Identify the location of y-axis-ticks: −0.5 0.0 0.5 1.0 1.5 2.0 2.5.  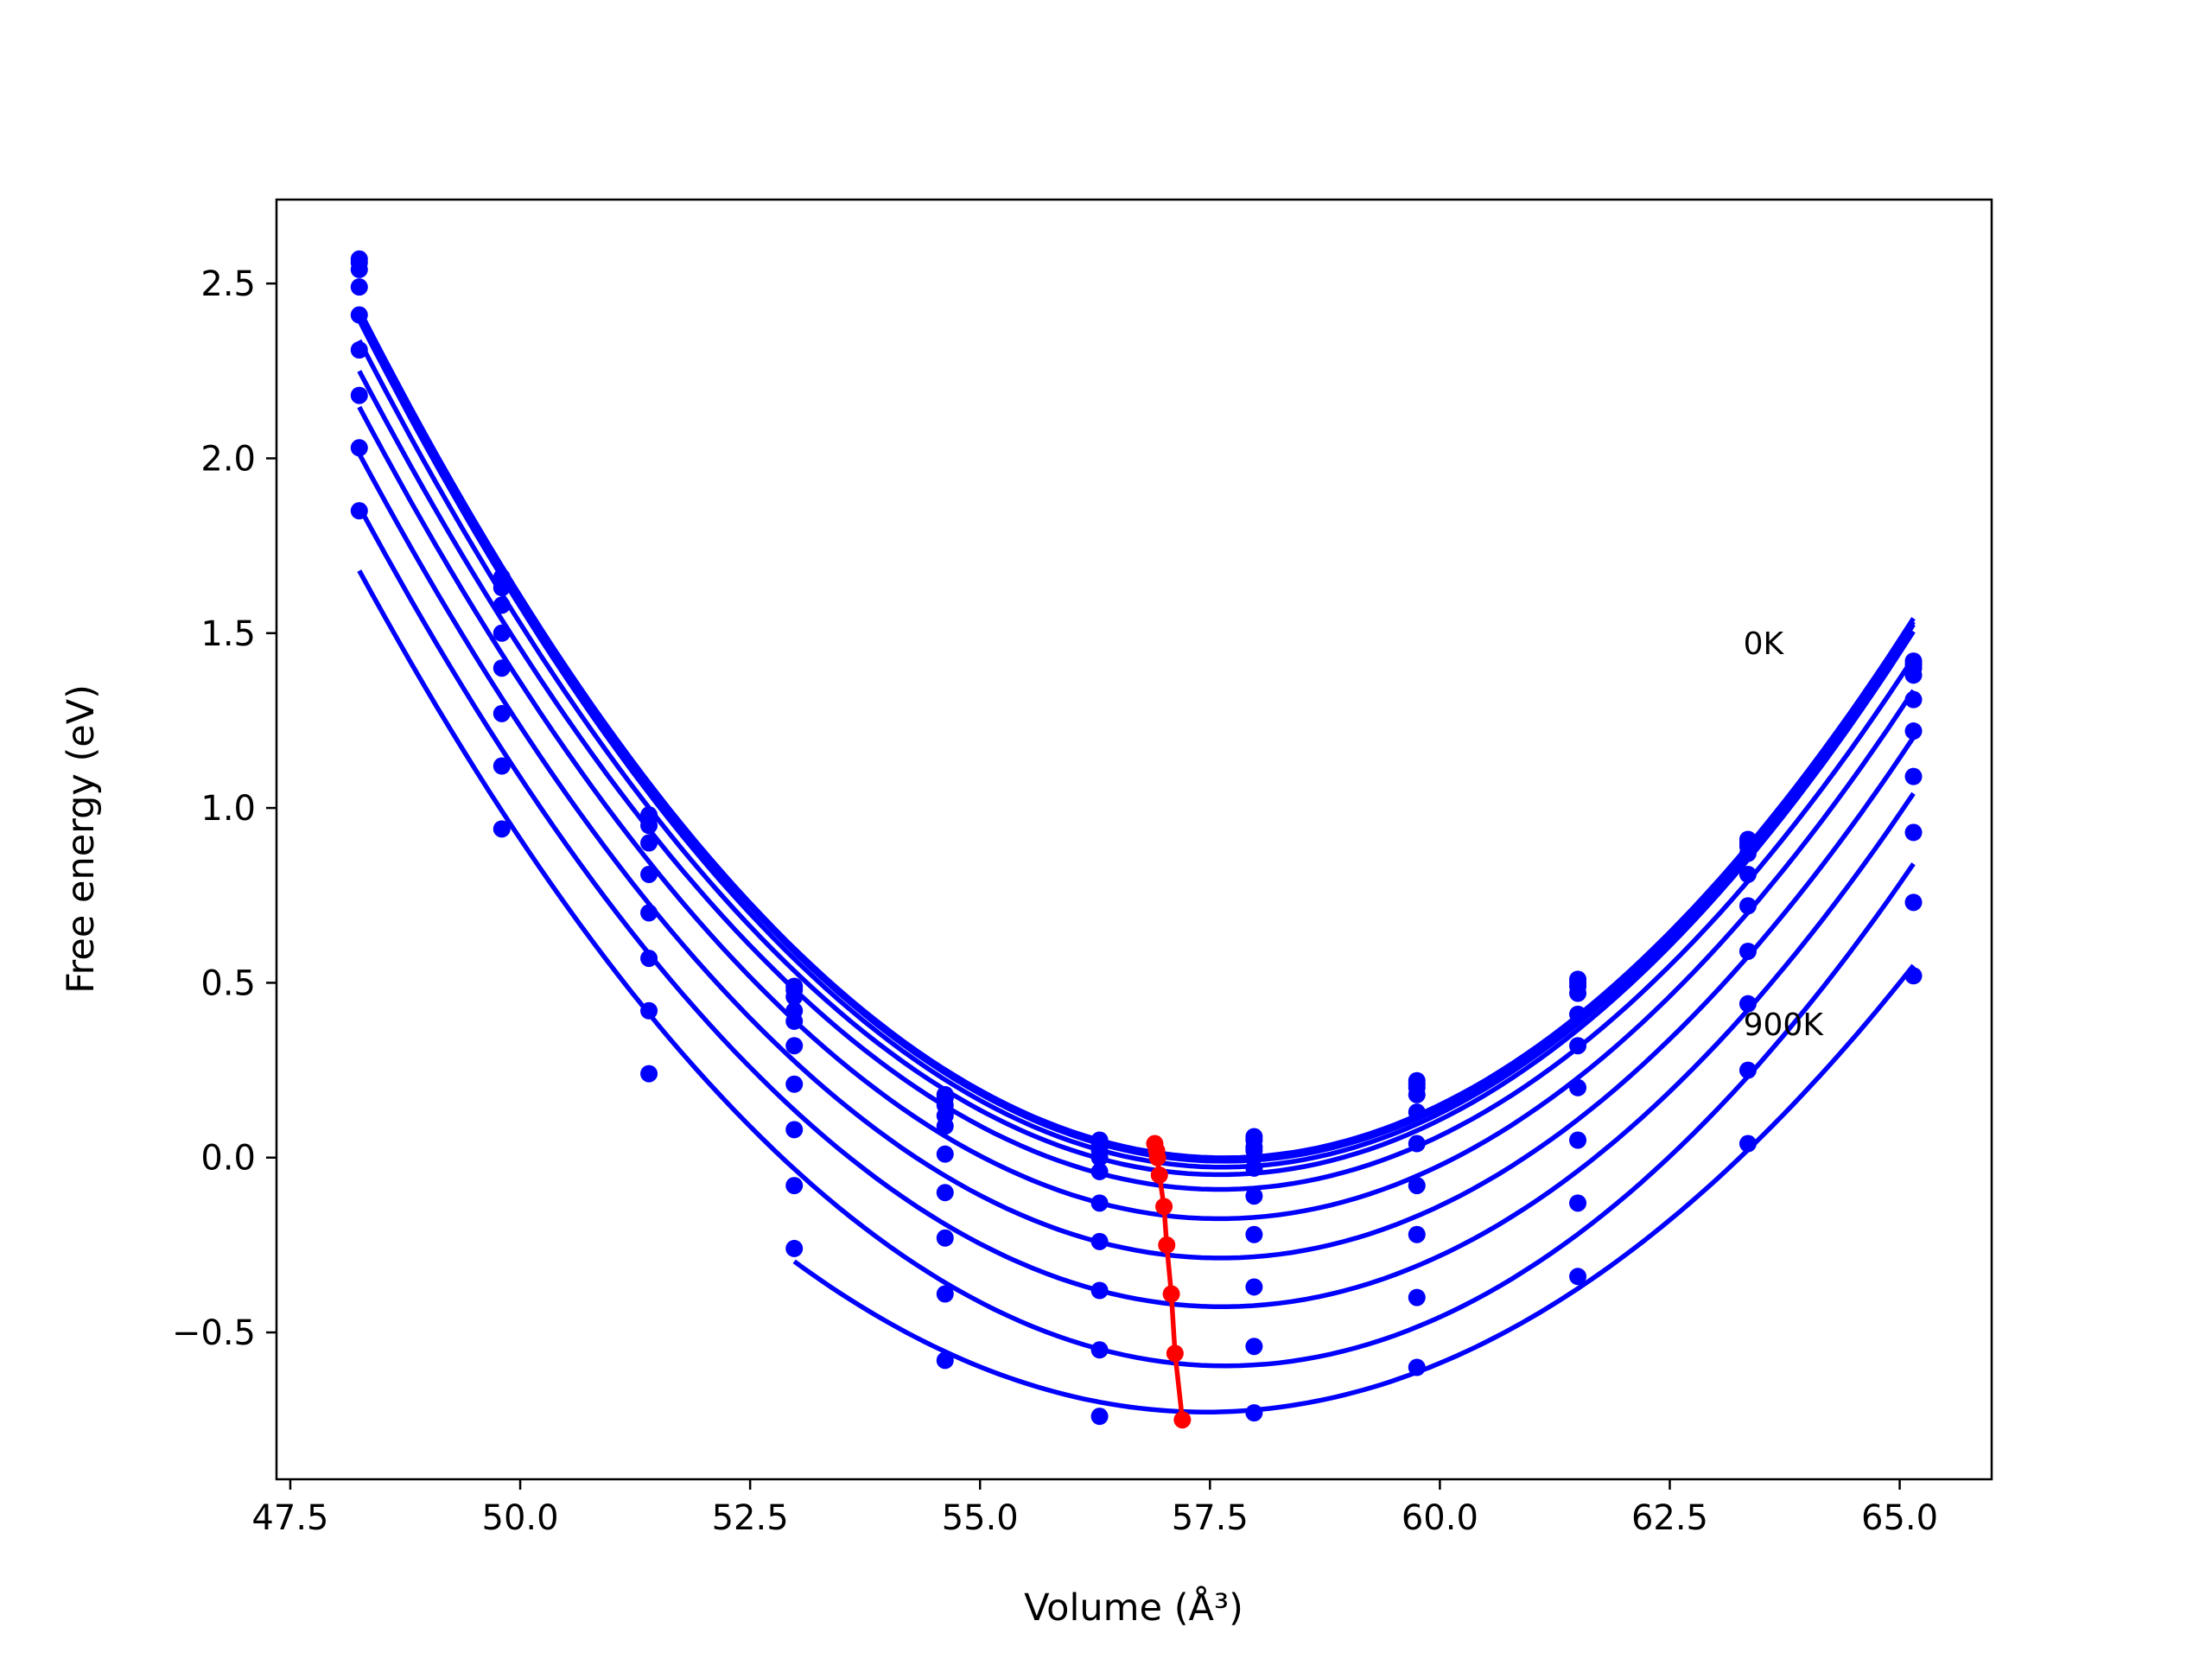
(224, 808).